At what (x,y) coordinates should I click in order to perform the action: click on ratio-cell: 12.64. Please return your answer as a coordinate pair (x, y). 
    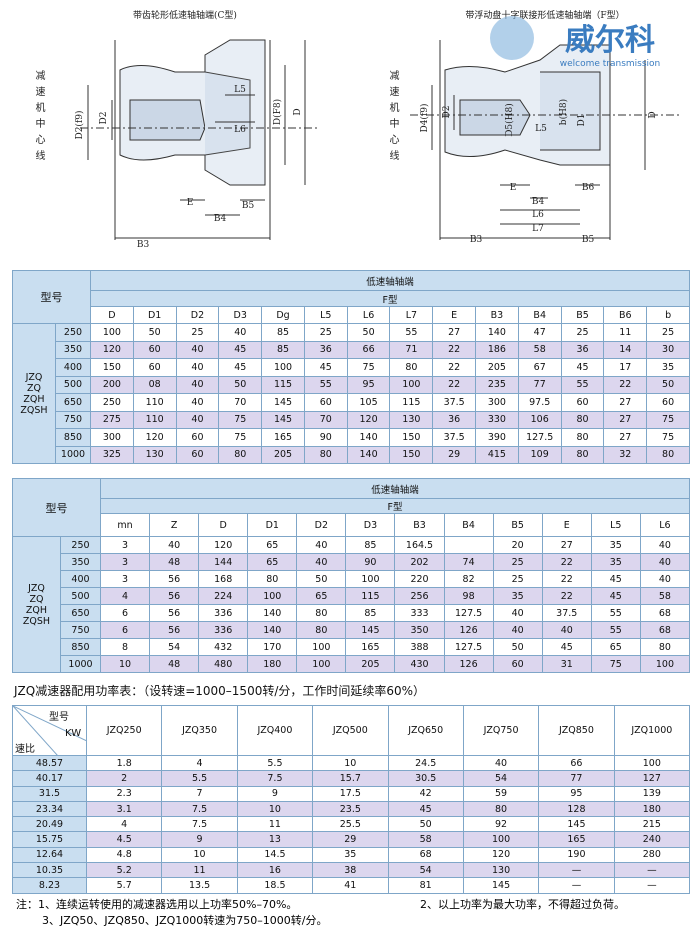
    Looking at the image, I should click on (49, 855).